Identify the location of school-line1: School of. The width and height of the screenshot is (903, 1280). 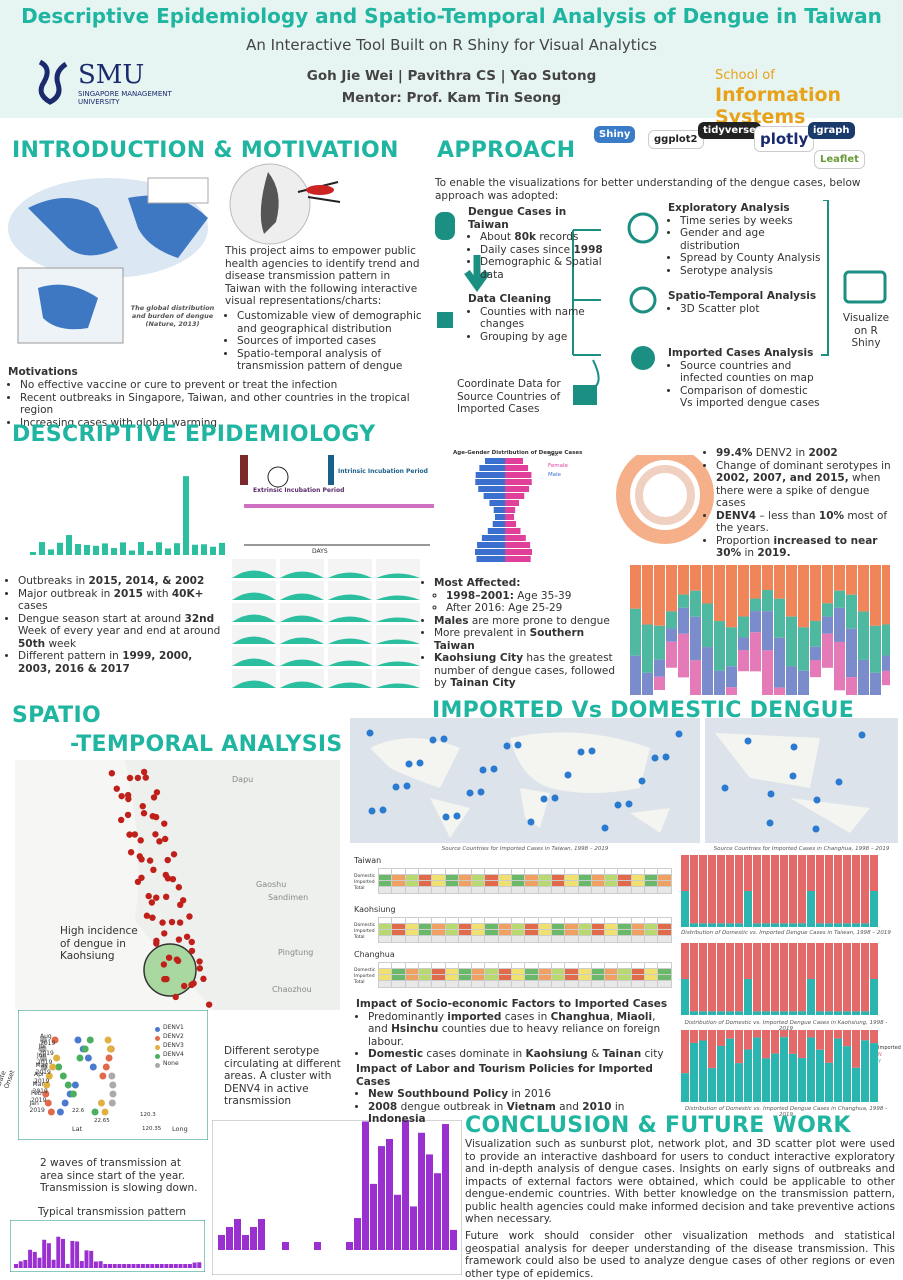
(745, 75).